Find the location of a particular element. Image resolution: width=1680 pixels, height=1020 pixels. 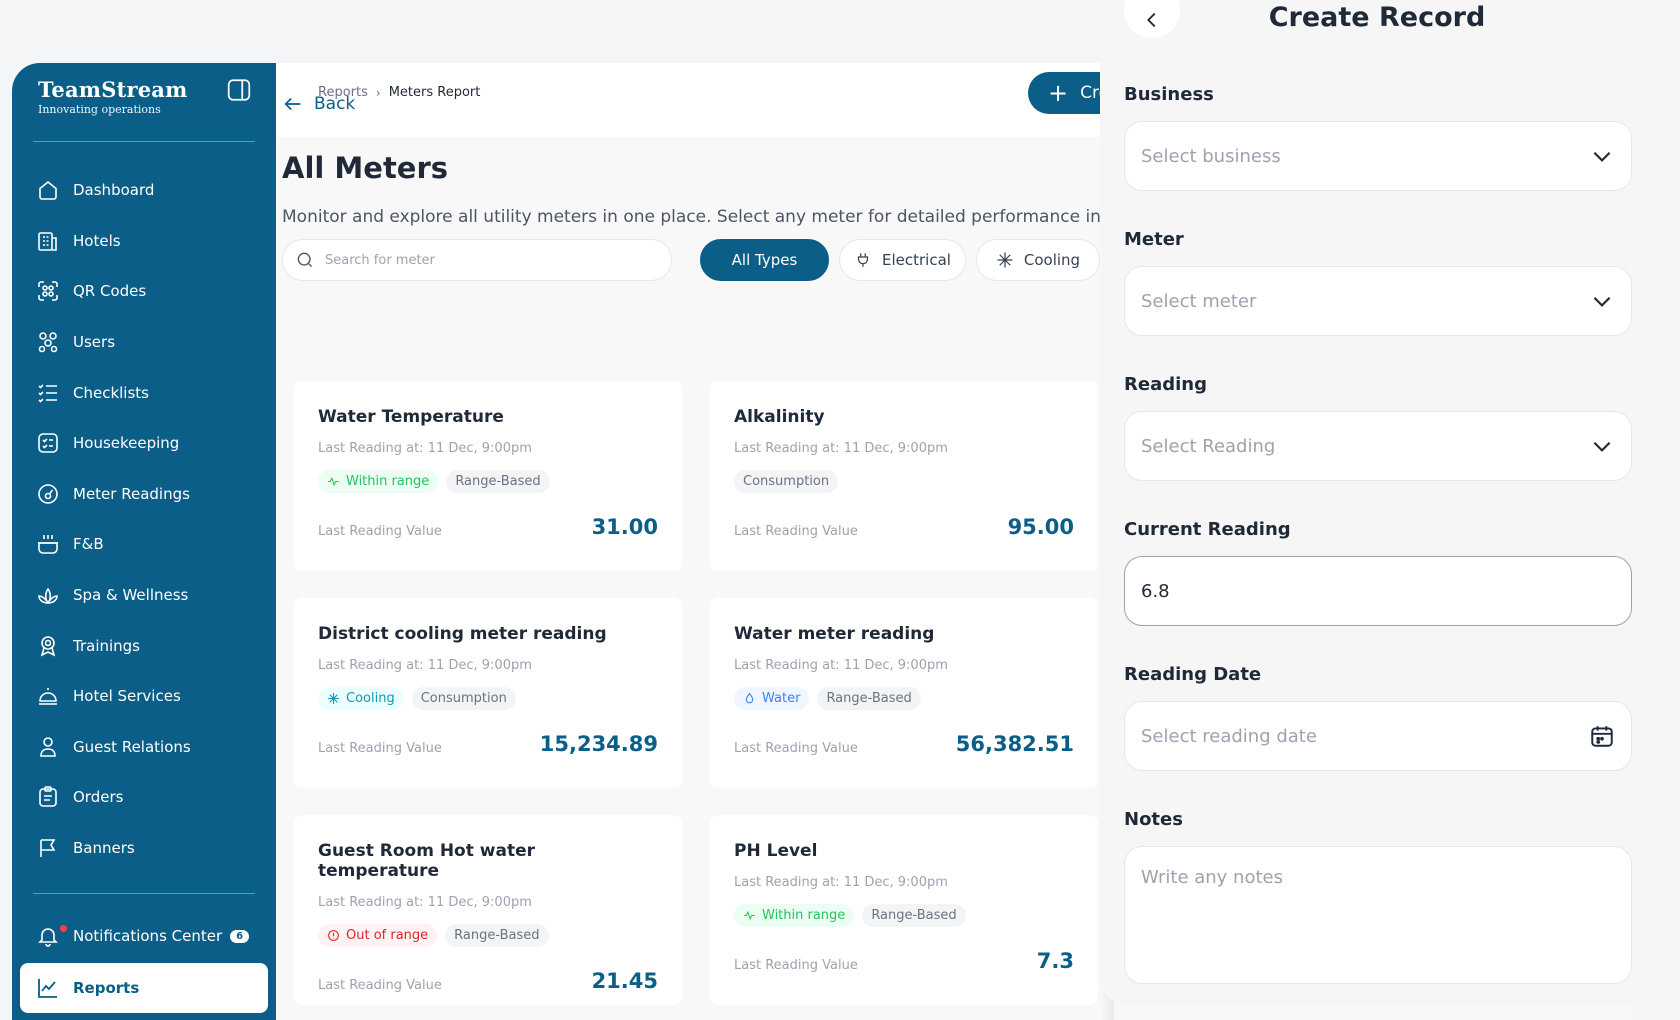

users-icon is located at coordinates (48, 342).